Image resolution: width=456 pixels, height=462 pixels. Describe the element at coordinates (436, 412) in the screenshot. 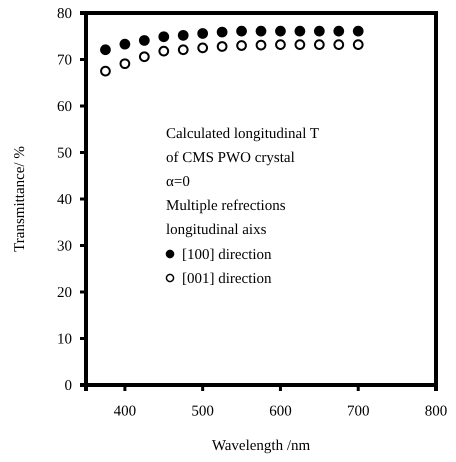

I see `x-tick-label: 800` at that location.